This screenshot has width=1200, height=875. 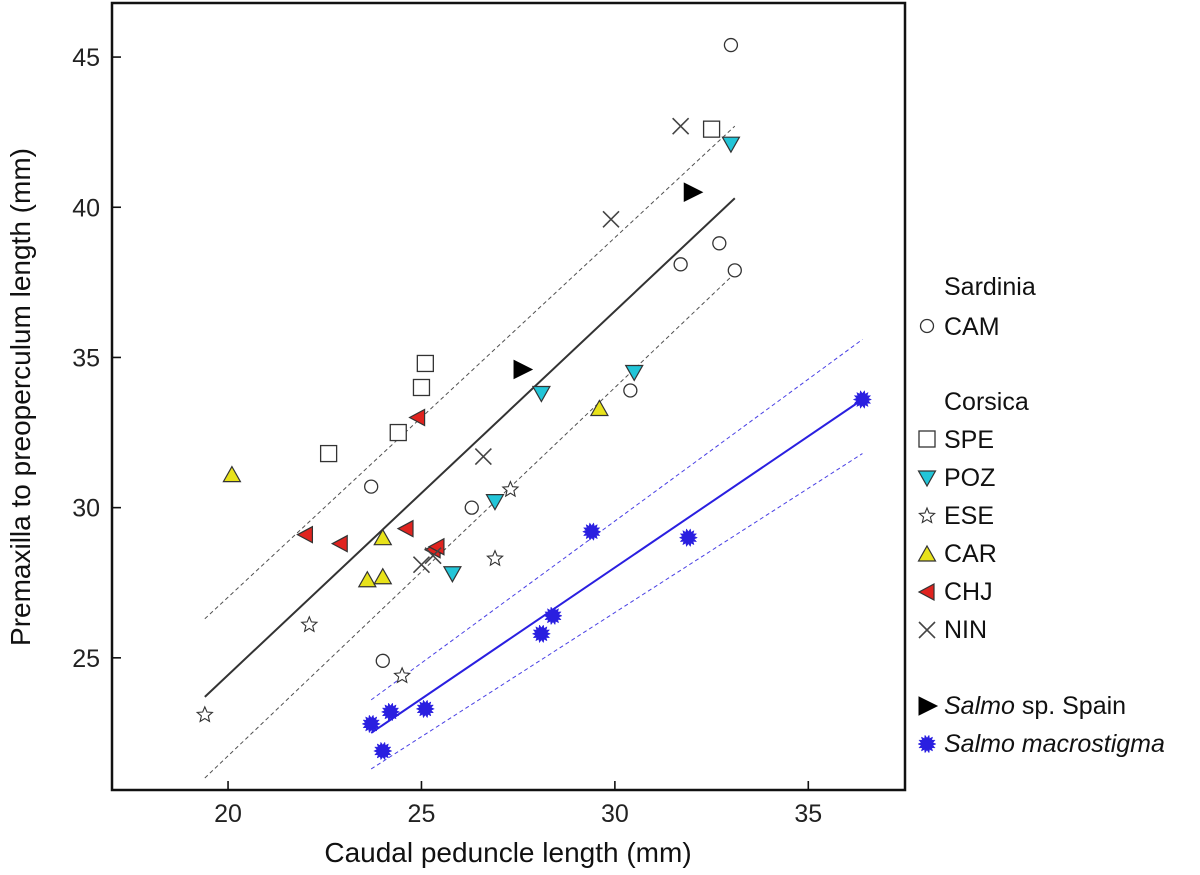 What do you see at coordinates (986, 402) in the screenshot?
I see `legend-heading-corsica: Corsica` at bounding box center [986, 402].